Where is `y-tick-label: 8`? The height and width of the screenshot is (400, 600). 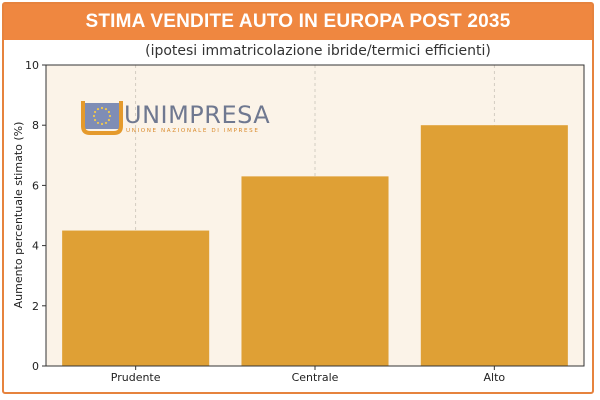 y-tick-label: 8 is located at coordinates (35, 125).